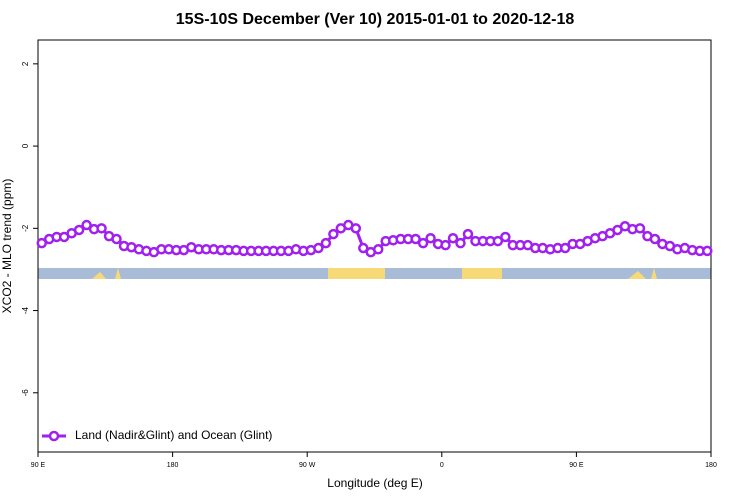 The width and height of the screenshot is (750, 500). I want to click on y-tick-label: 2, so click(25, 63).